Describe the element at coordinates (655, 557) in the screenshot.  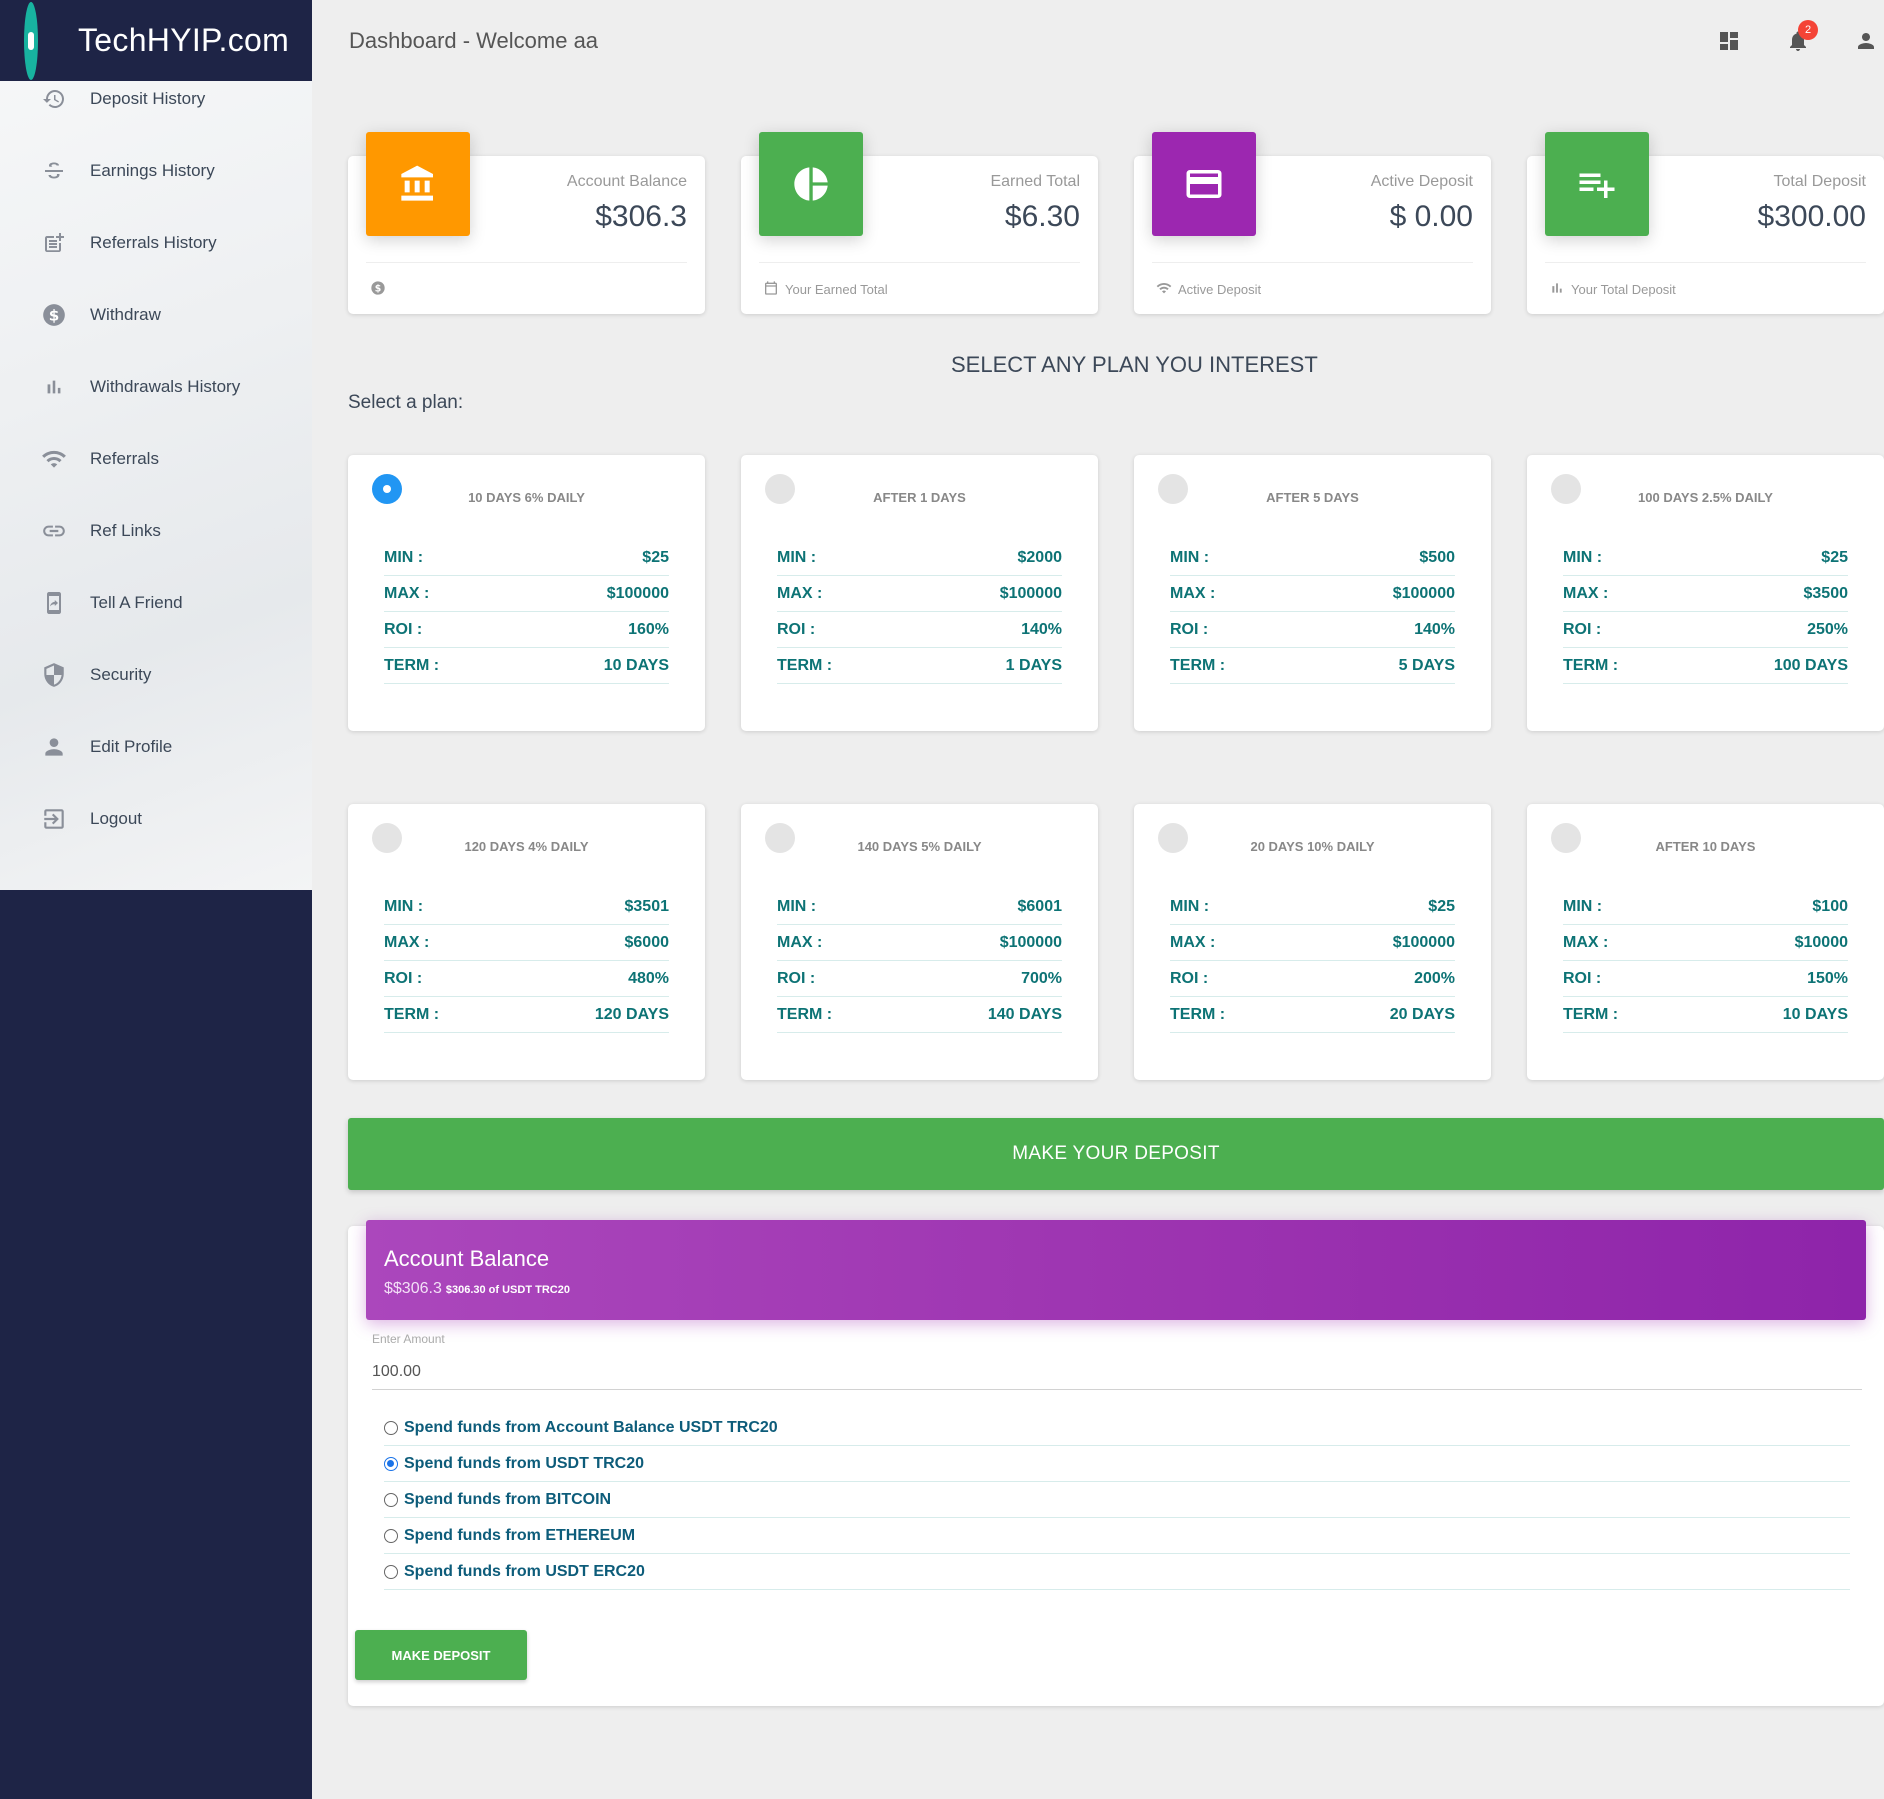
I see `plan-row-value: $25` at that location.